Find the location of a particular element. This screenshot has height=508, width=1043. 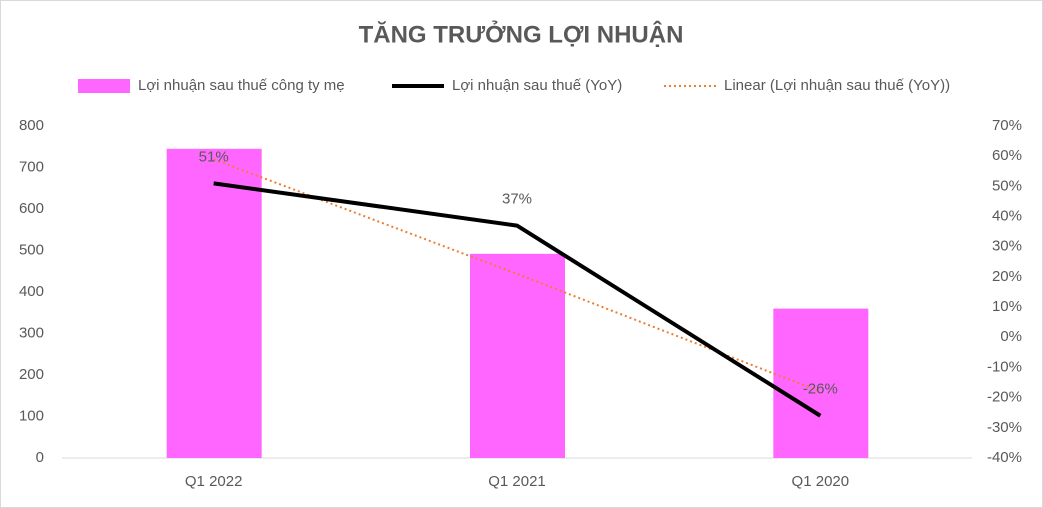

y-tick-label: 600 is located at coordinates (31, 208).